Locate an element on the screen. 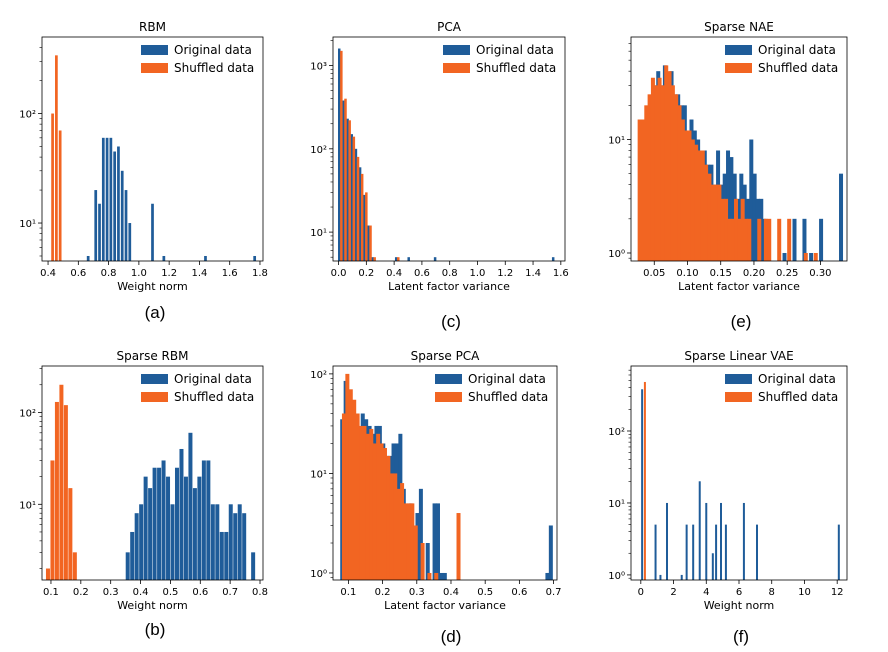 This screenshot has width=888, height=652. panel-letter: (c) is located at coordinates (451, 321).